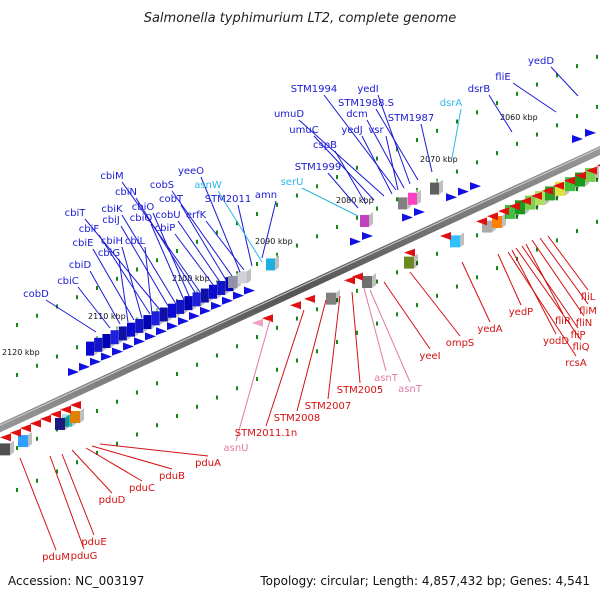 The image size is (600, 600). Describe the element at coordinates (266, 433) in the screenshot. I see `gene-label: STM2011.1n` at that location.